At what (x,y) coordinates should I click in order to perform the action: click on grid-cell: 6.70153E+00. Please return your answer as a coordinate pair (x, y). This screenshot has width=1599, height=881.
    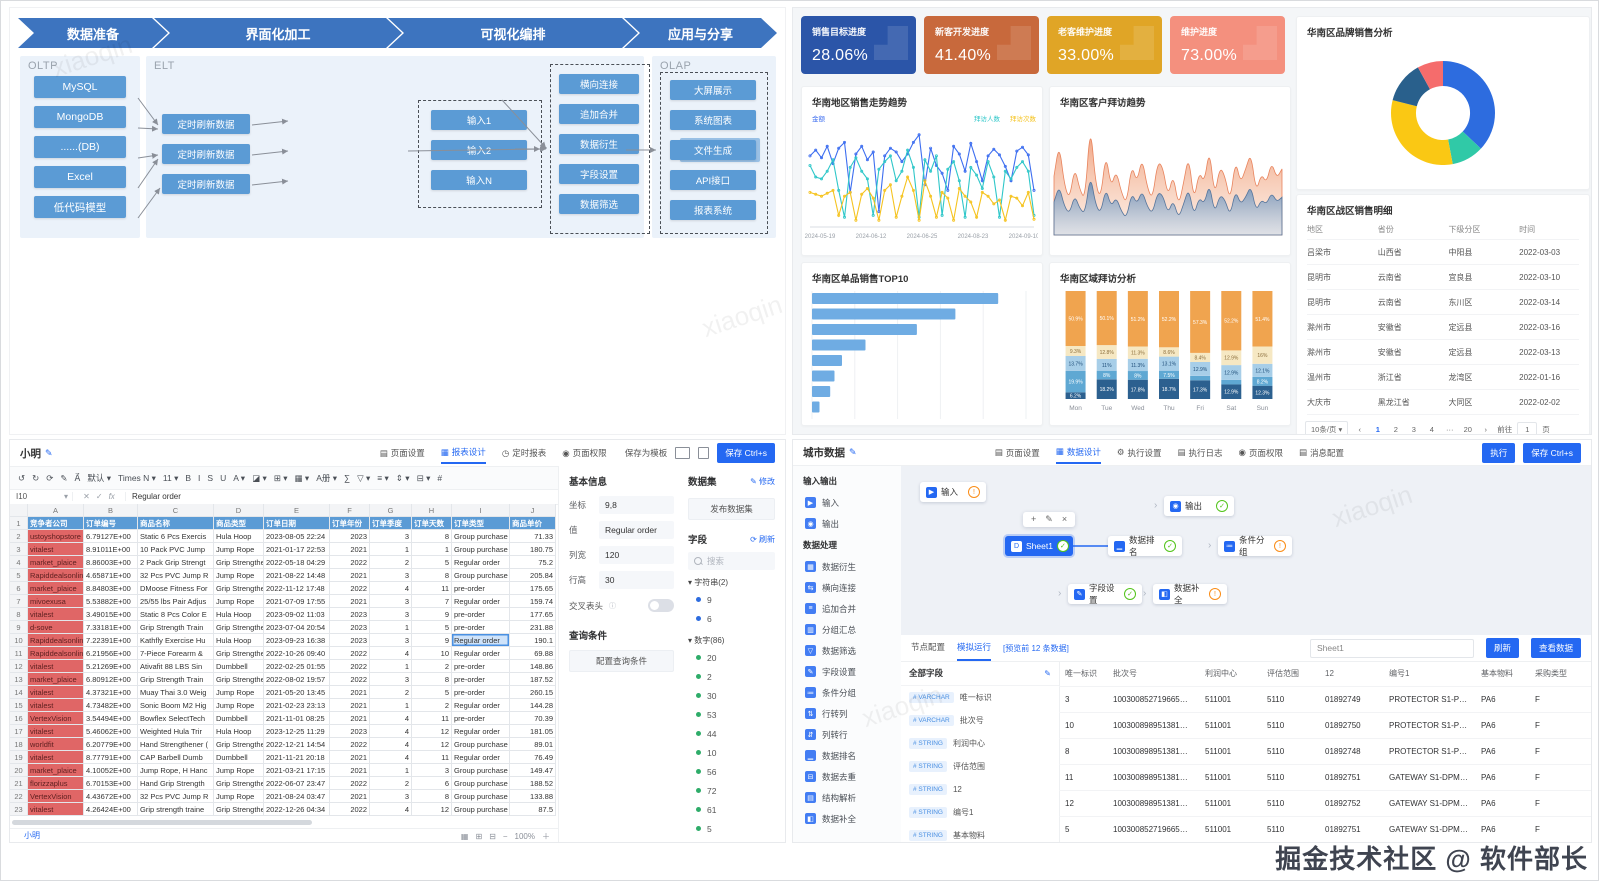
    Looking at the image, I should click on (111, 783).